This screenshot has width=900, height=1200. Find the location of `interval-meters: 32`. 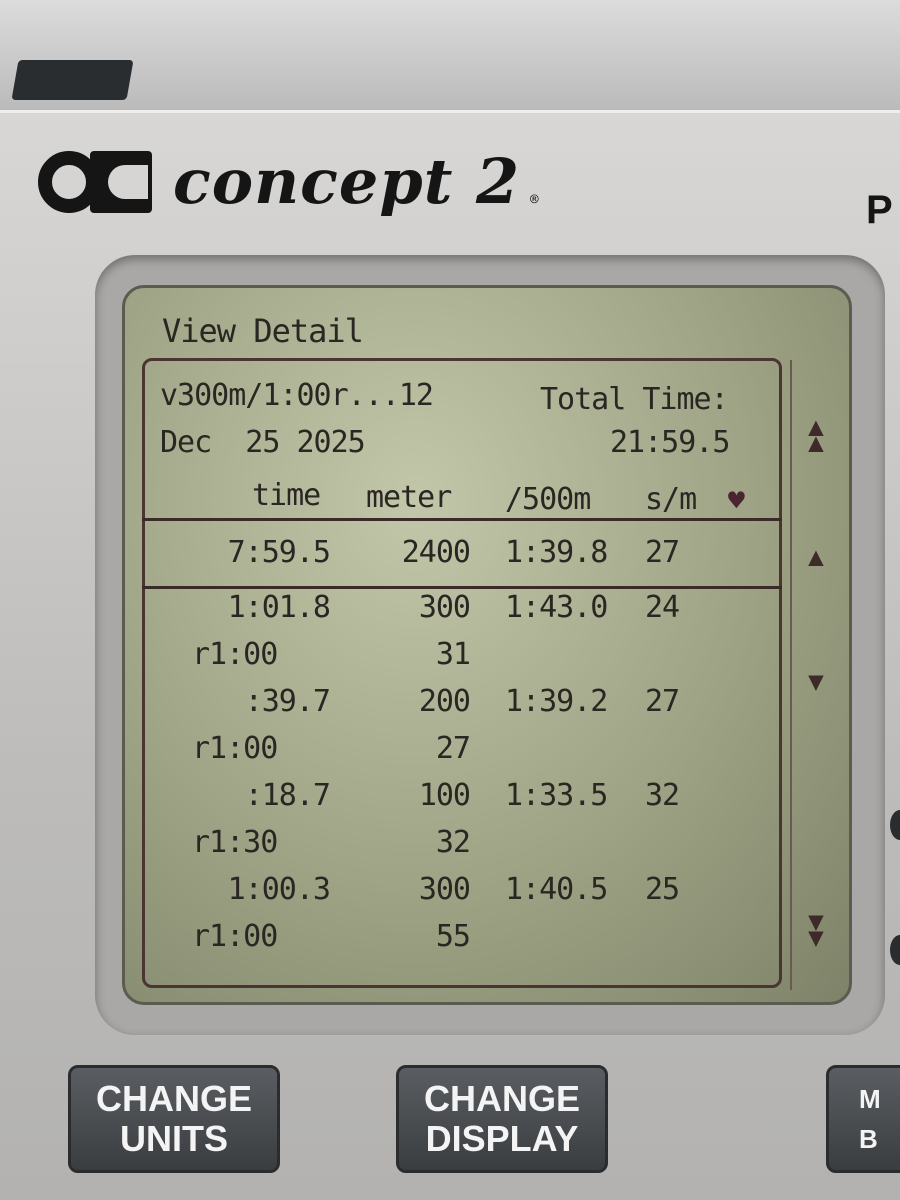

interval-meters: 32 is located at coordinates (453, 842).